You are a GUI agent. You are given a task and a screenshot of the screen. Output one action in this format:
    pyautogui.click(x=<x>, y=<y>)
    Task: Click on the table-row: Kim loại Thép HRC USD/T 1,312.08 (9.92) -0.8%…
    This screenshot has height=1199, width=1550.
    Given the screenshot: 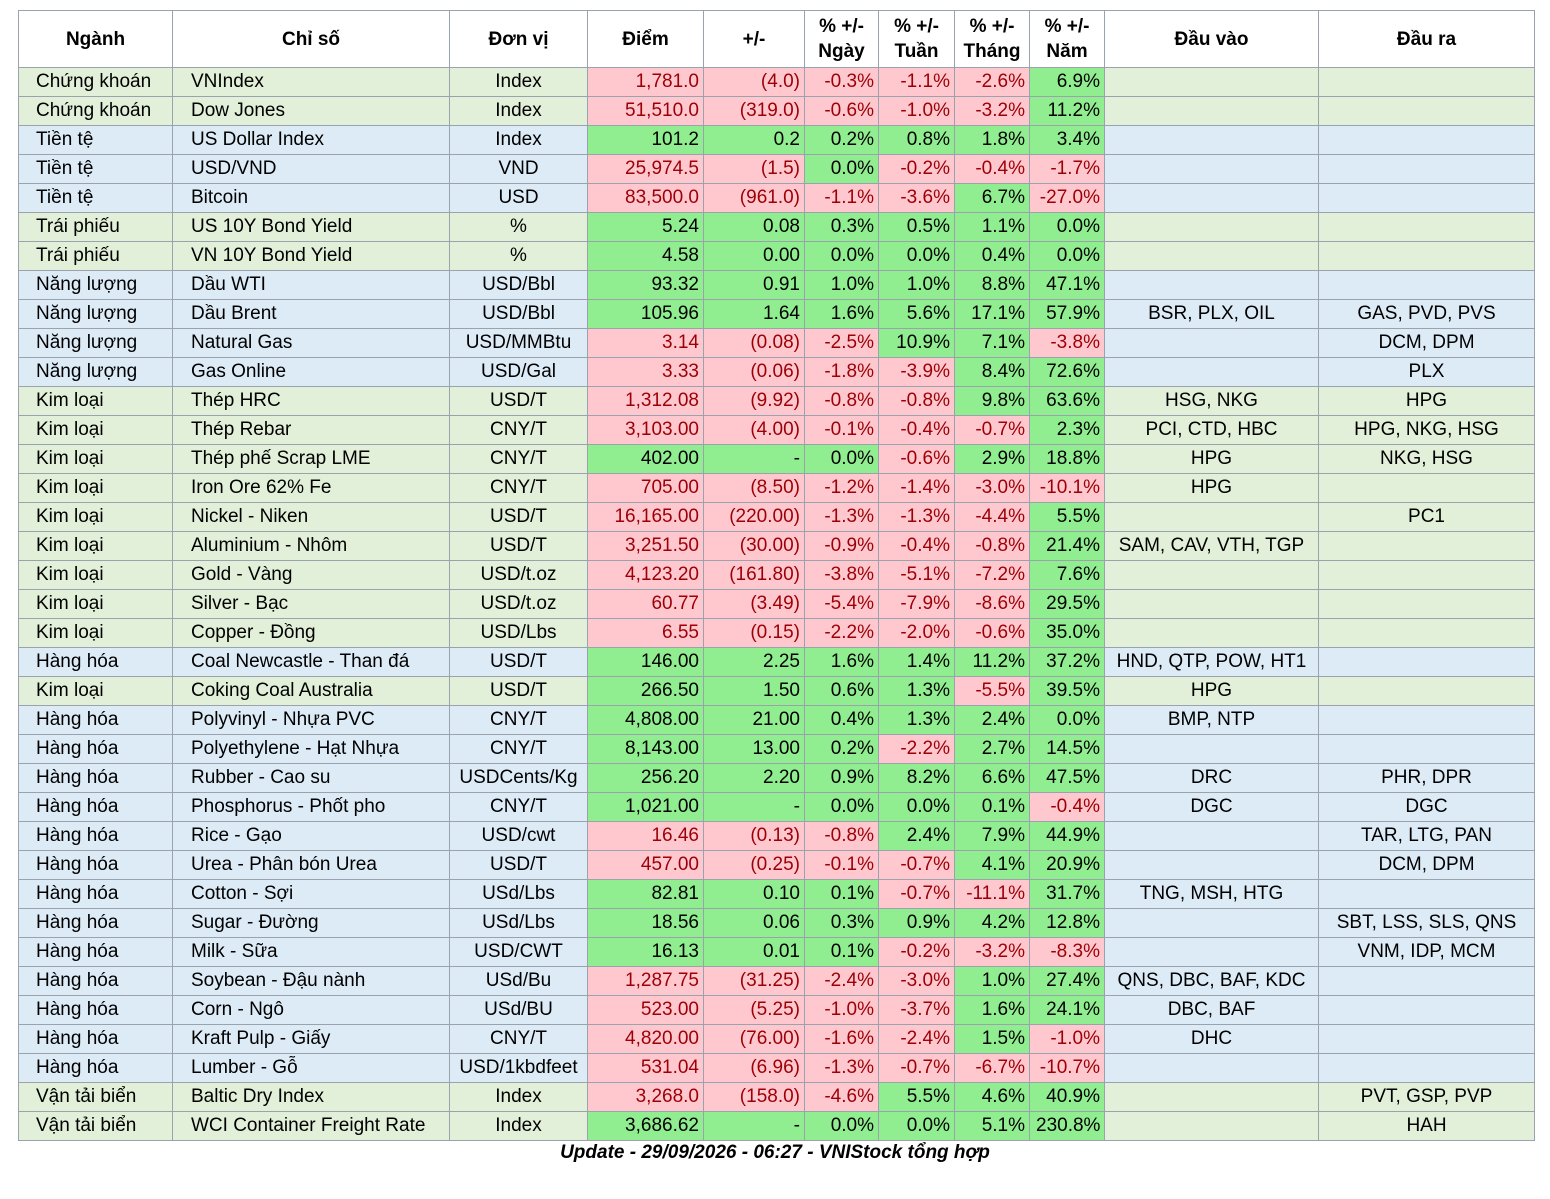 What is the action you would take?
    pyautogui.click(x=776, y=401)
    